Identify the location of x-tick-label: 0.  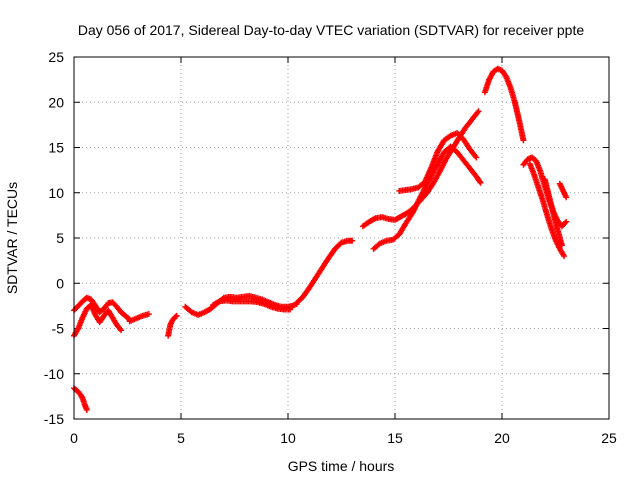
(74, 438).